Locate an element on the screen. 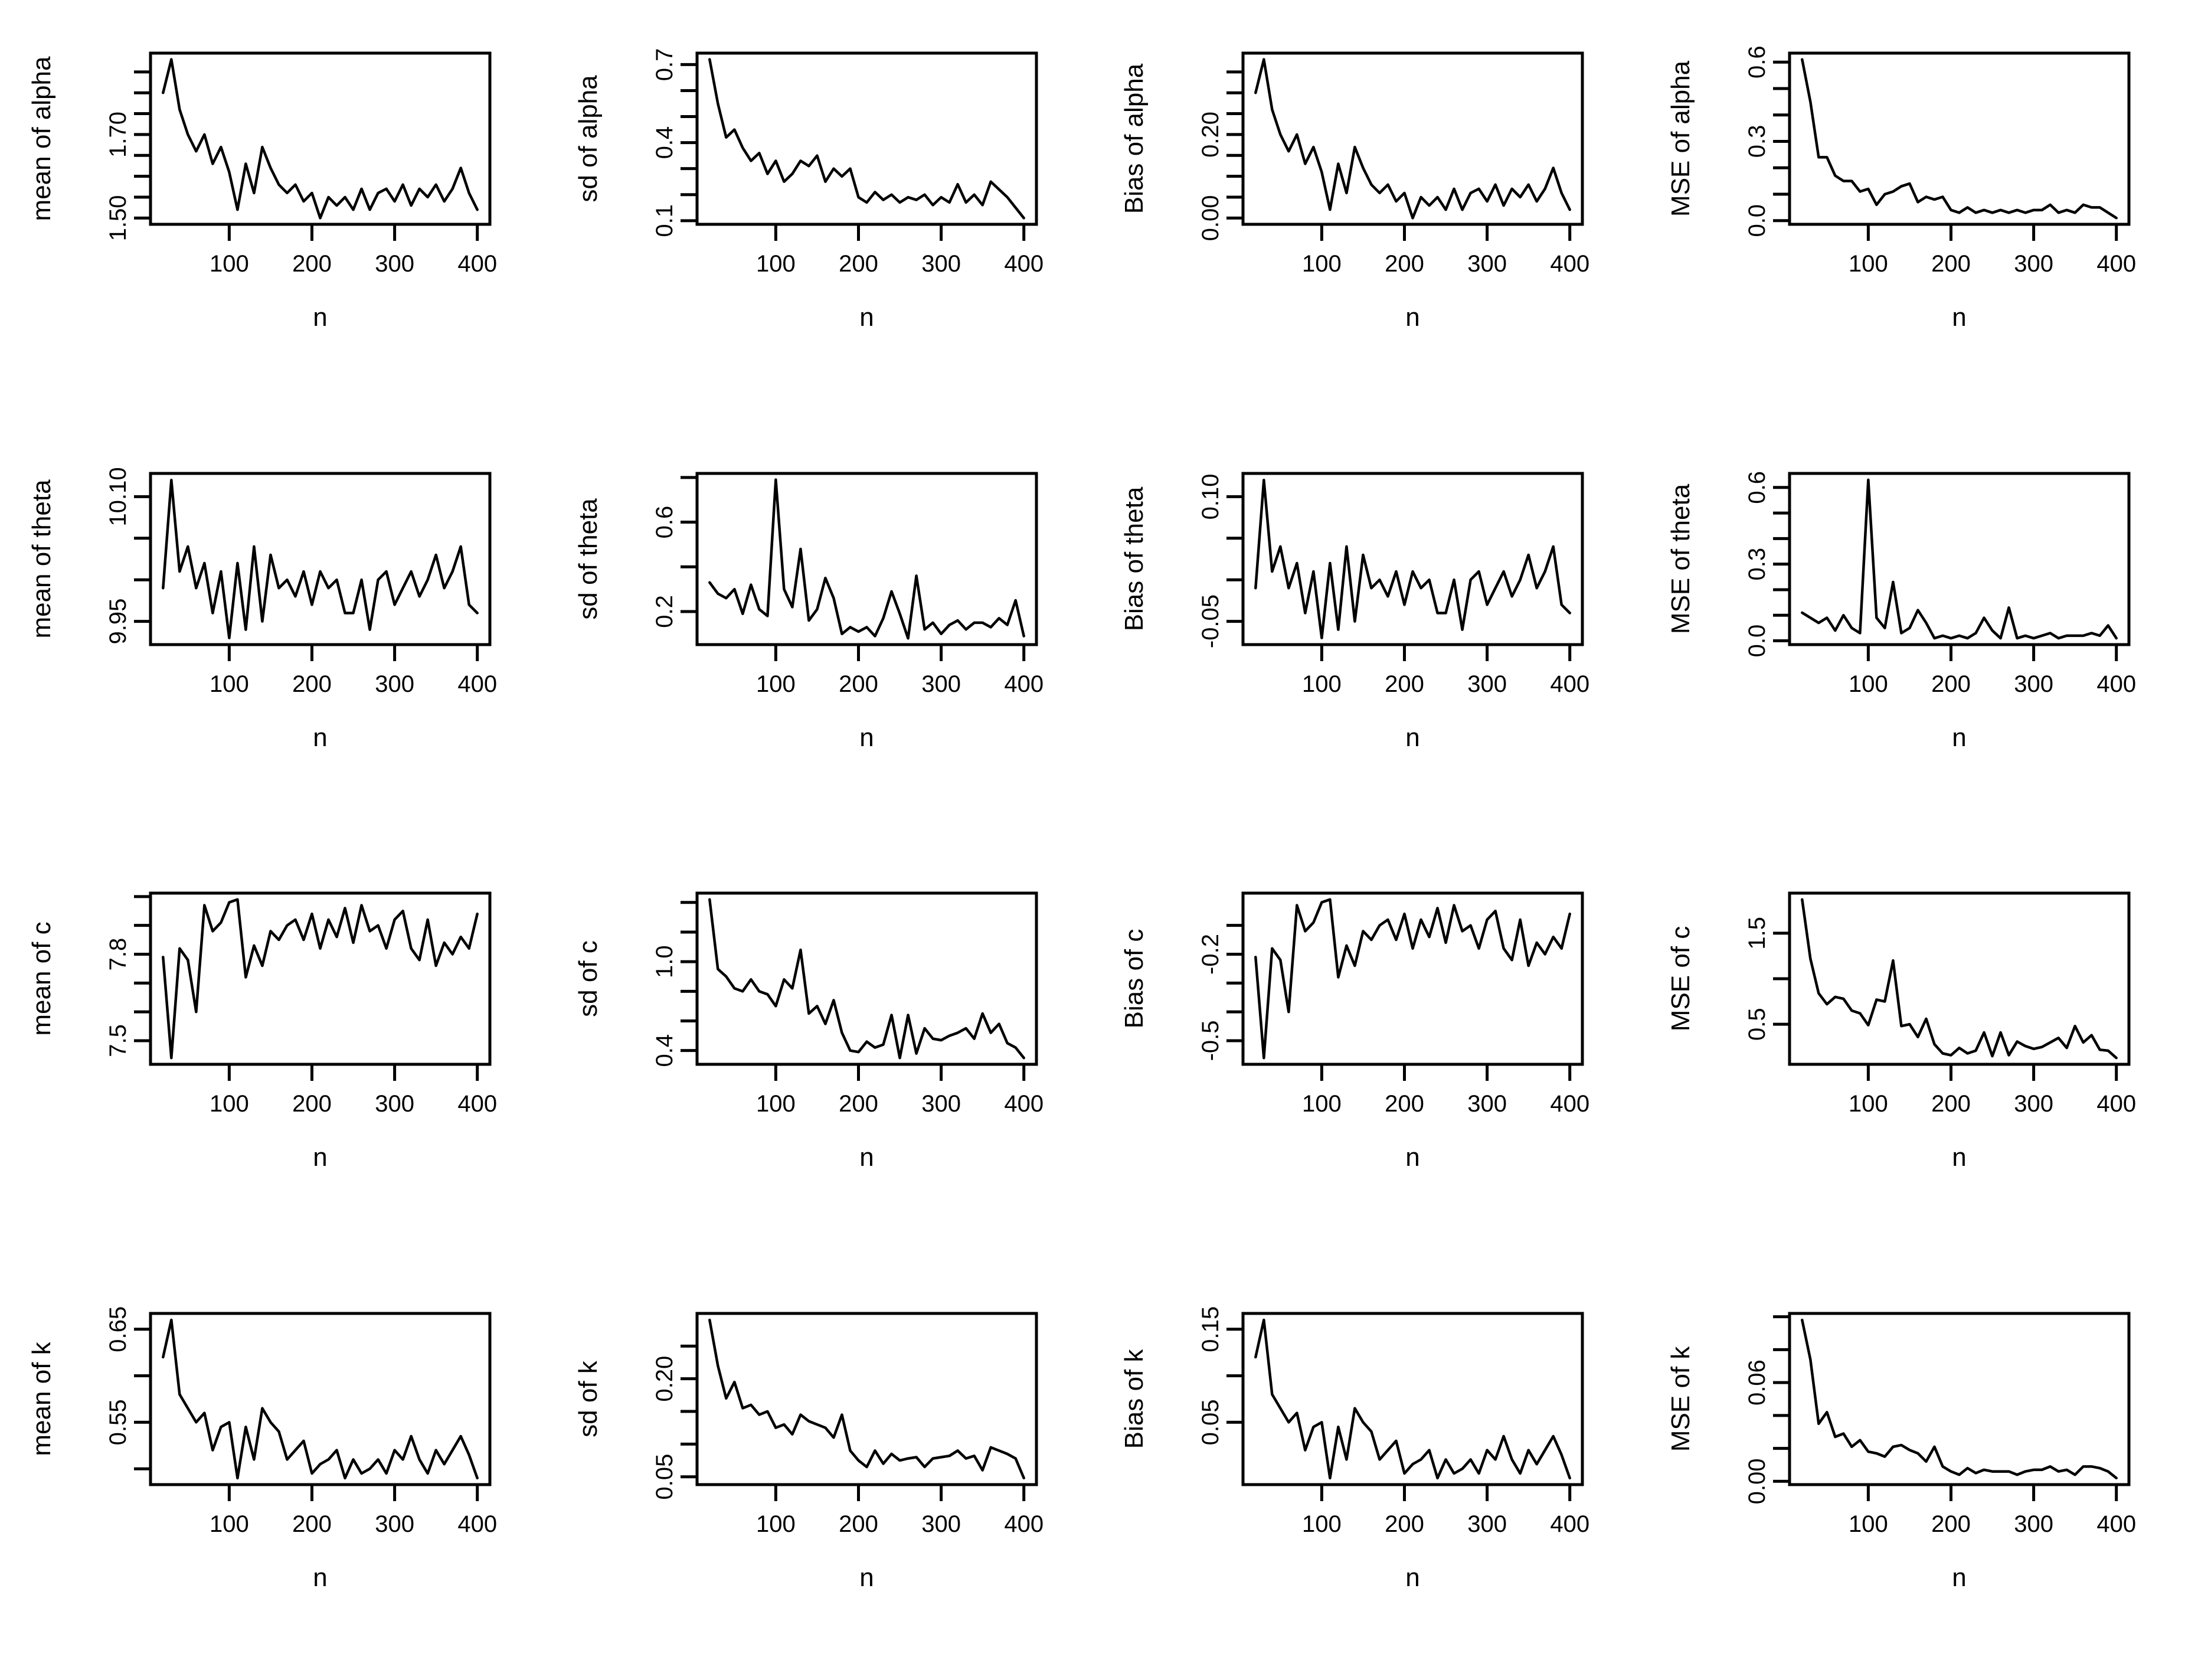 The width and height of the screenshot is (2185, 1680). y-tick-label: -0.05 is located at coordinates (1211, 621).